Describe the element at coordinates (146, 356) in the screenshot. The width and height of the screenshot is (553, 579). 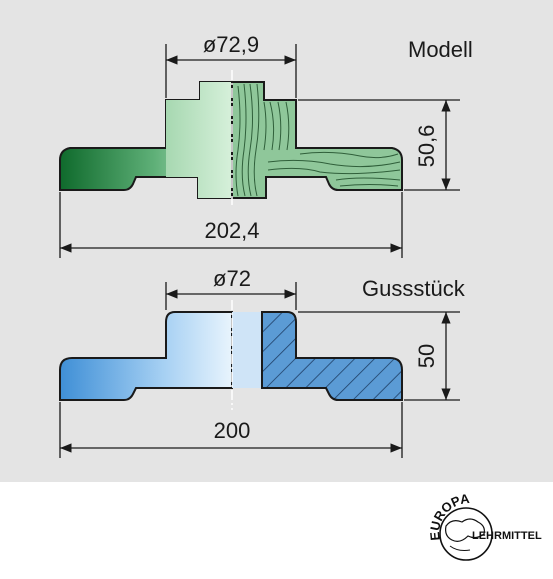
I see `casting-left-half` at that location.